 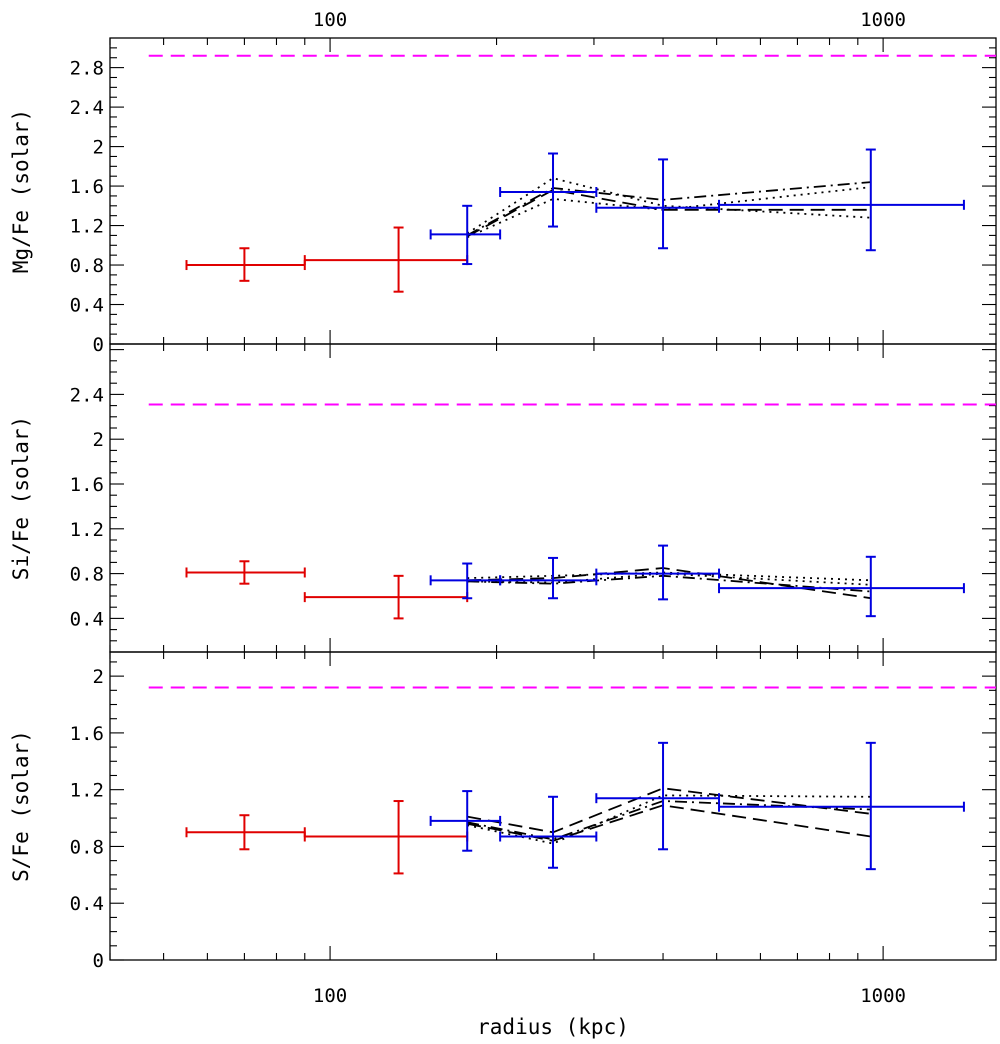 I want to click on y-axis-label: Mg/Fe (solar), so click(x=21, y=191).